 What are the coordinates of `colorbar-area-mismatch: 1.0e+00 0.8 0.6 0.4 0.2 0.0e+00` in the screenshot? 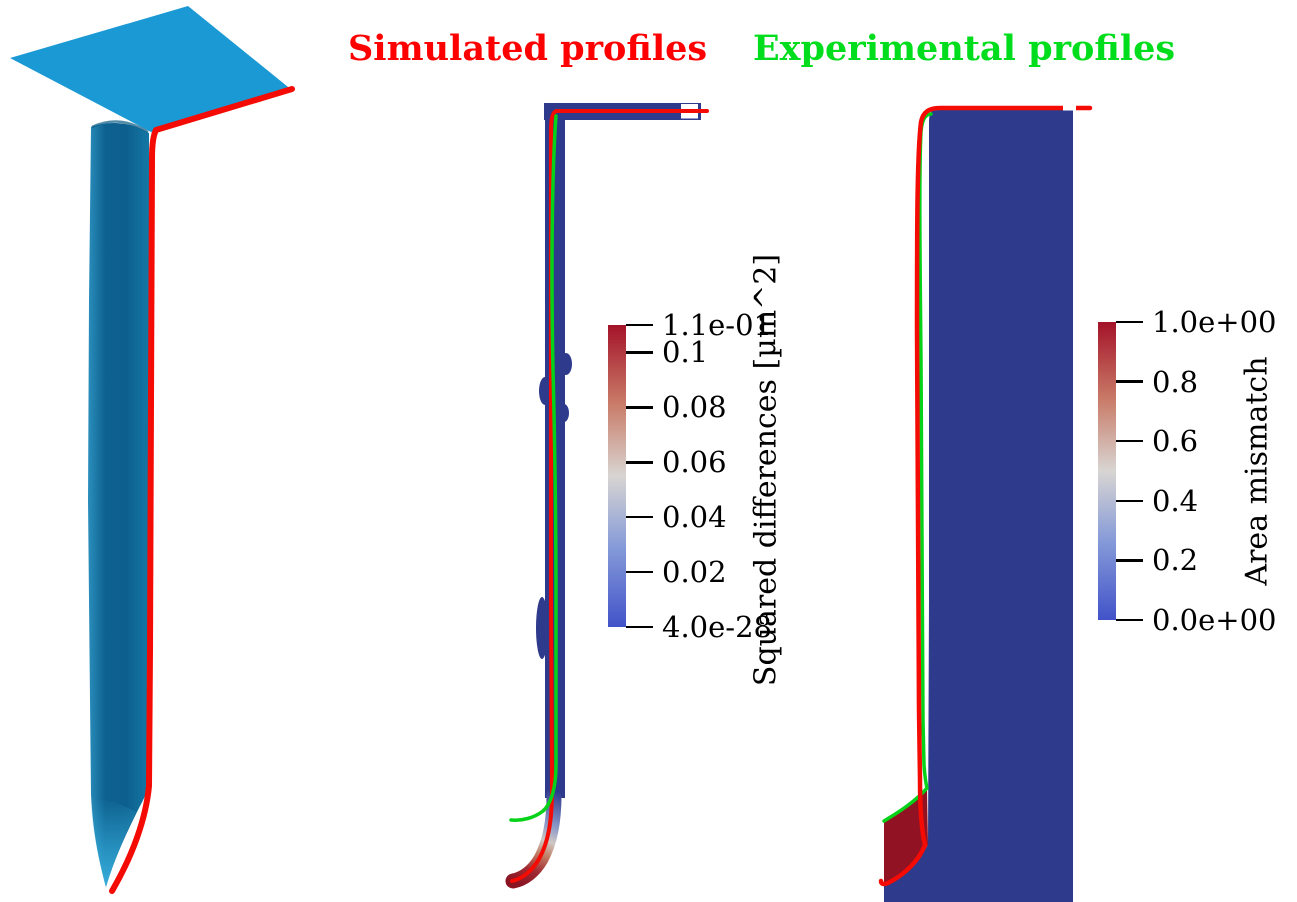 It's located at (1187, 471).